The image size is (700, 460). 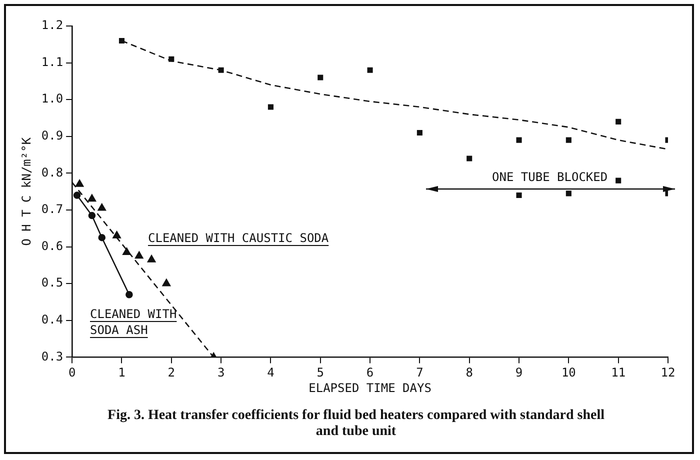 I want to click on x-tick-label: 5, so click(x=320, y=373).